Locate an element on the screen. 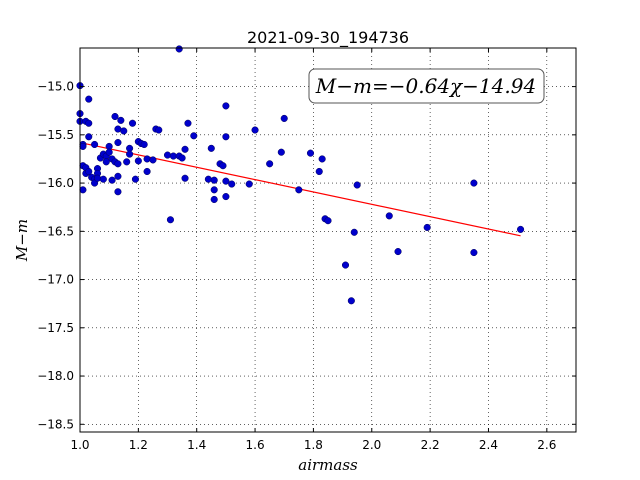  y-tick-label: −15.5 is located at coordinates (55, 135).